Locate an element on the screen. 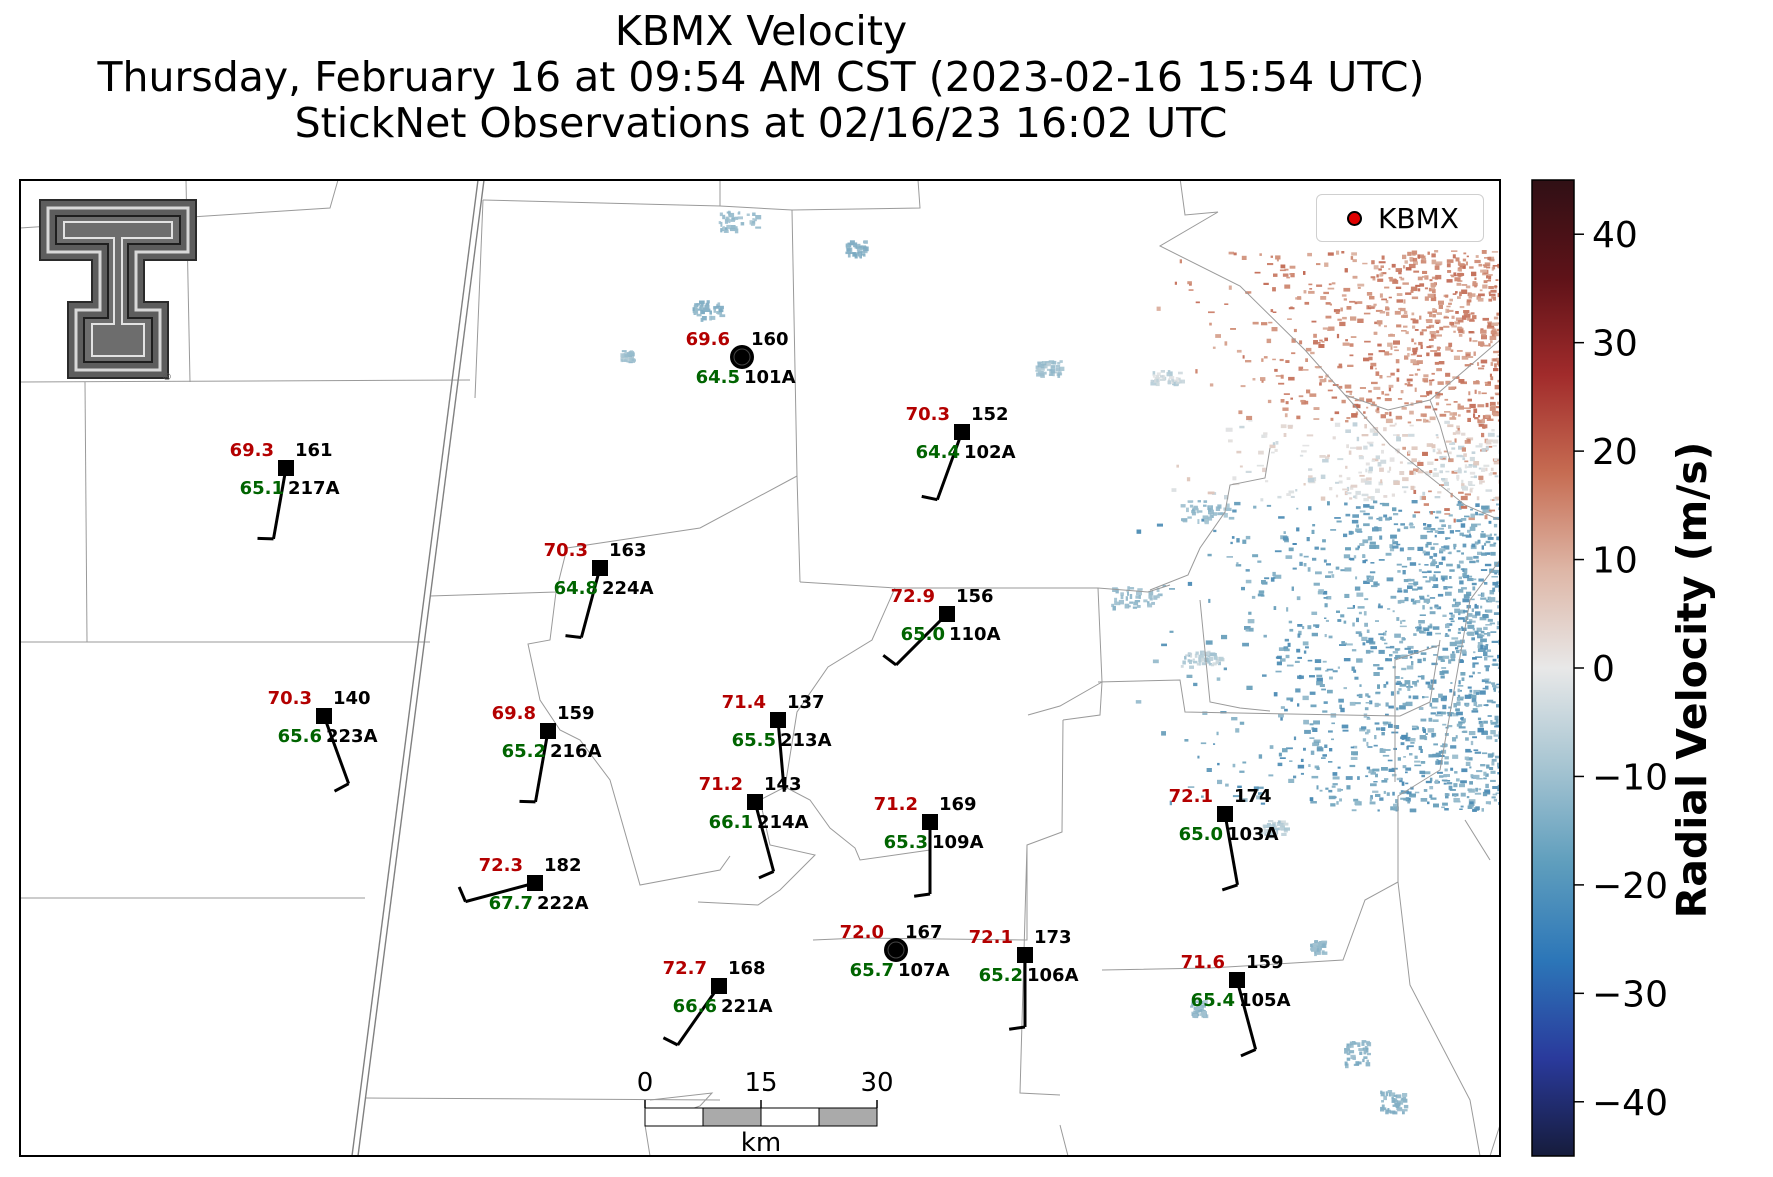  dewpoint-label: 65.4 is located at coordinates (1213, 1000).